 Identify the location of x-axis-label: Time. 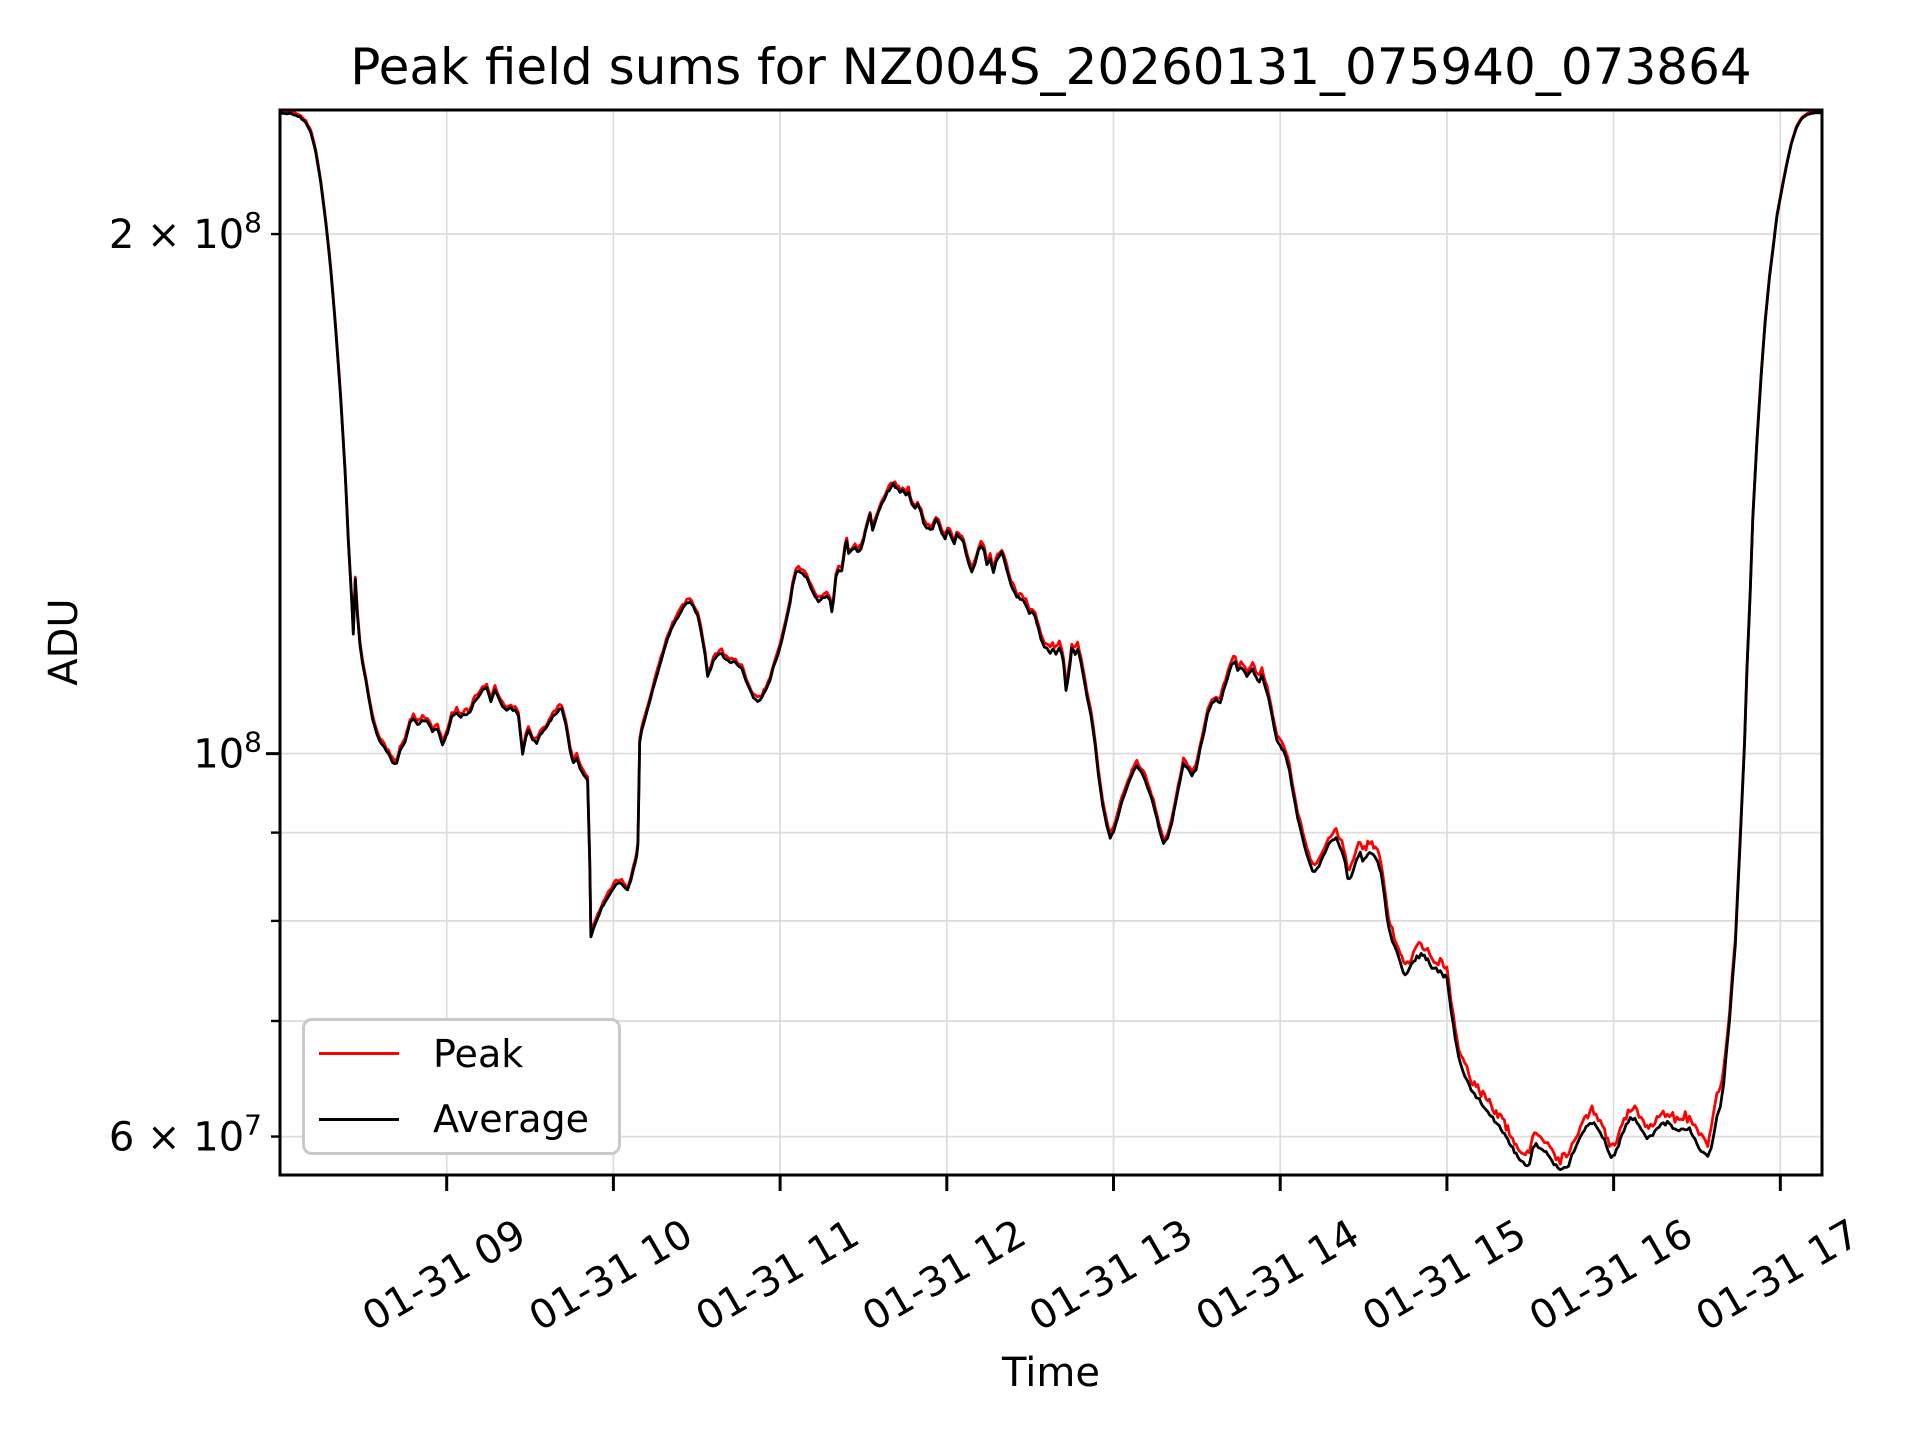
(1051, 1373).